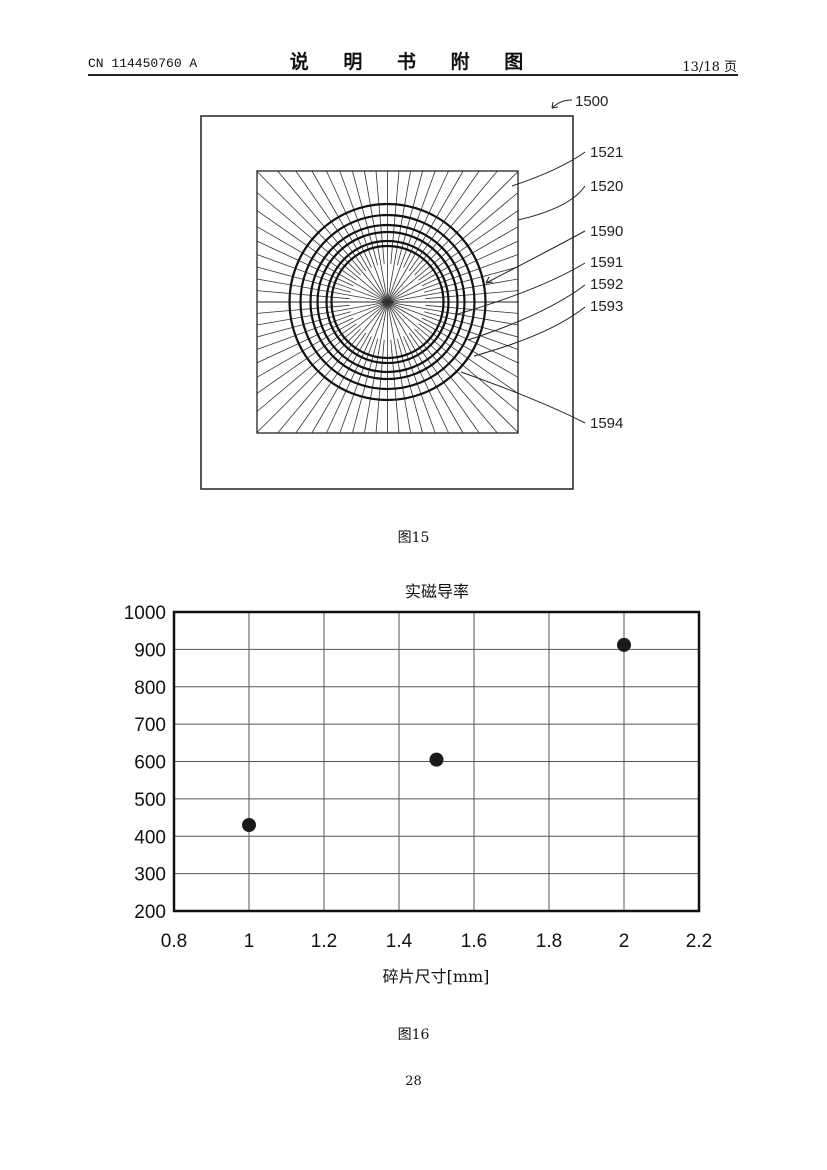 The image size is (827, 1170). I want to click on page-count: 13/18 页, so click(709, 67).